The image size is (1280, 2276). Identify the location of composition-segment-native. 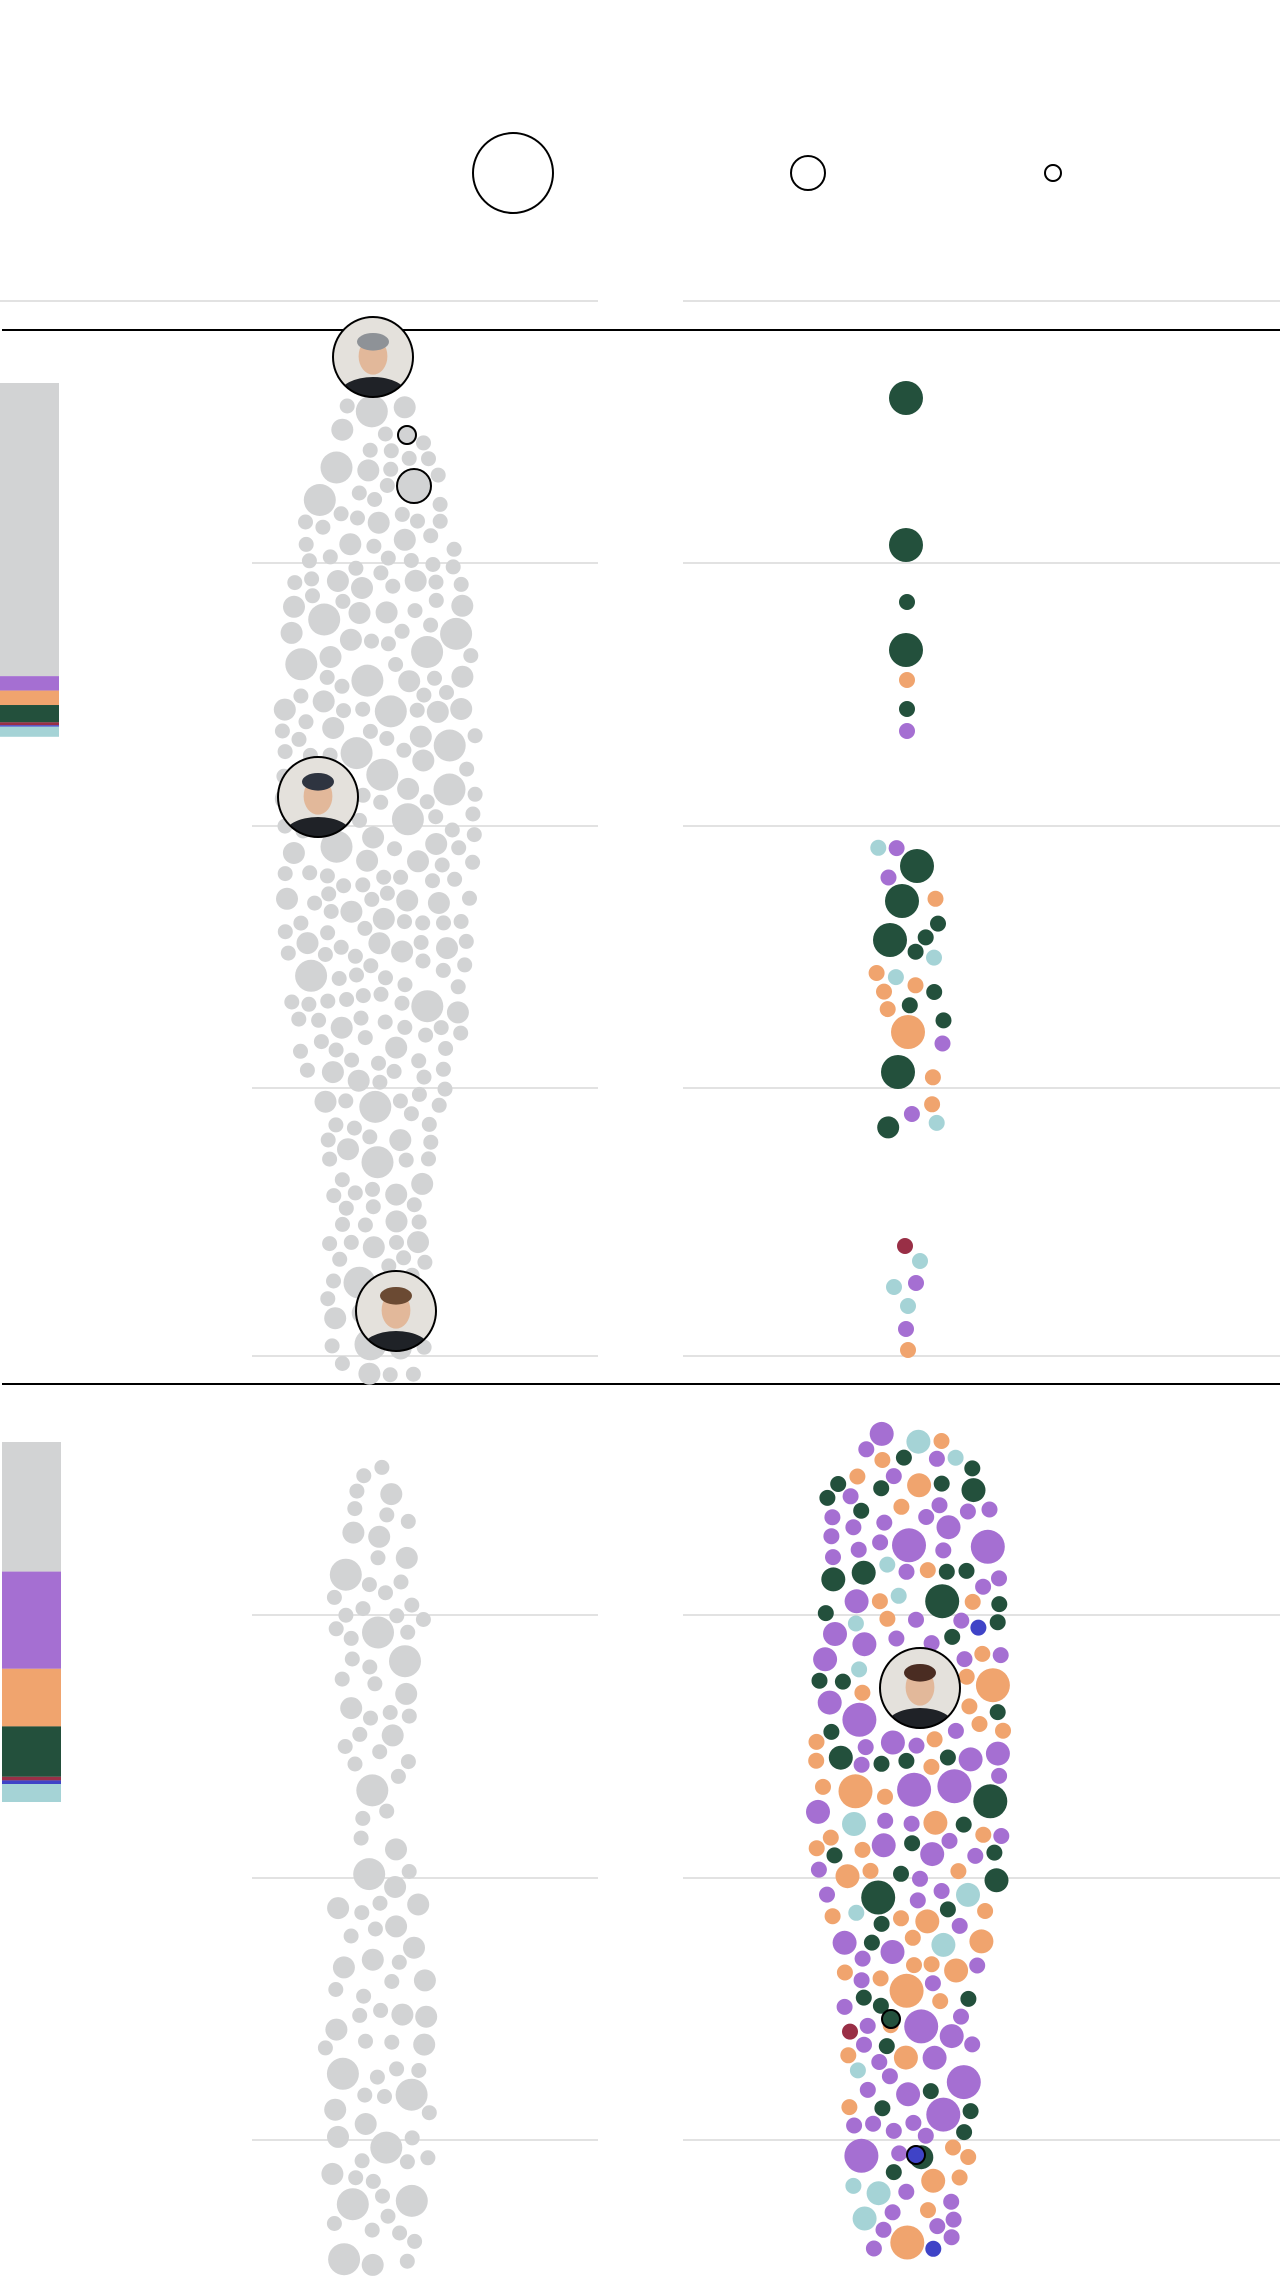
(31, 1778).